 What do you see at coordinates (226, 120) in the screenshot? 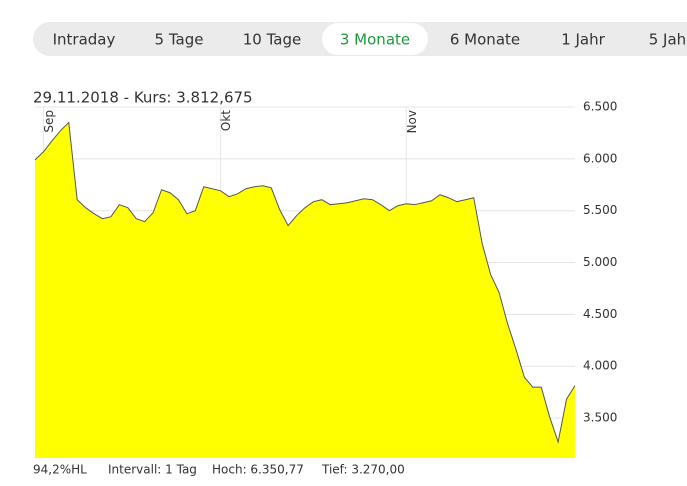
I see `x-tick-label: Okt` at bounding box center [226, 120].